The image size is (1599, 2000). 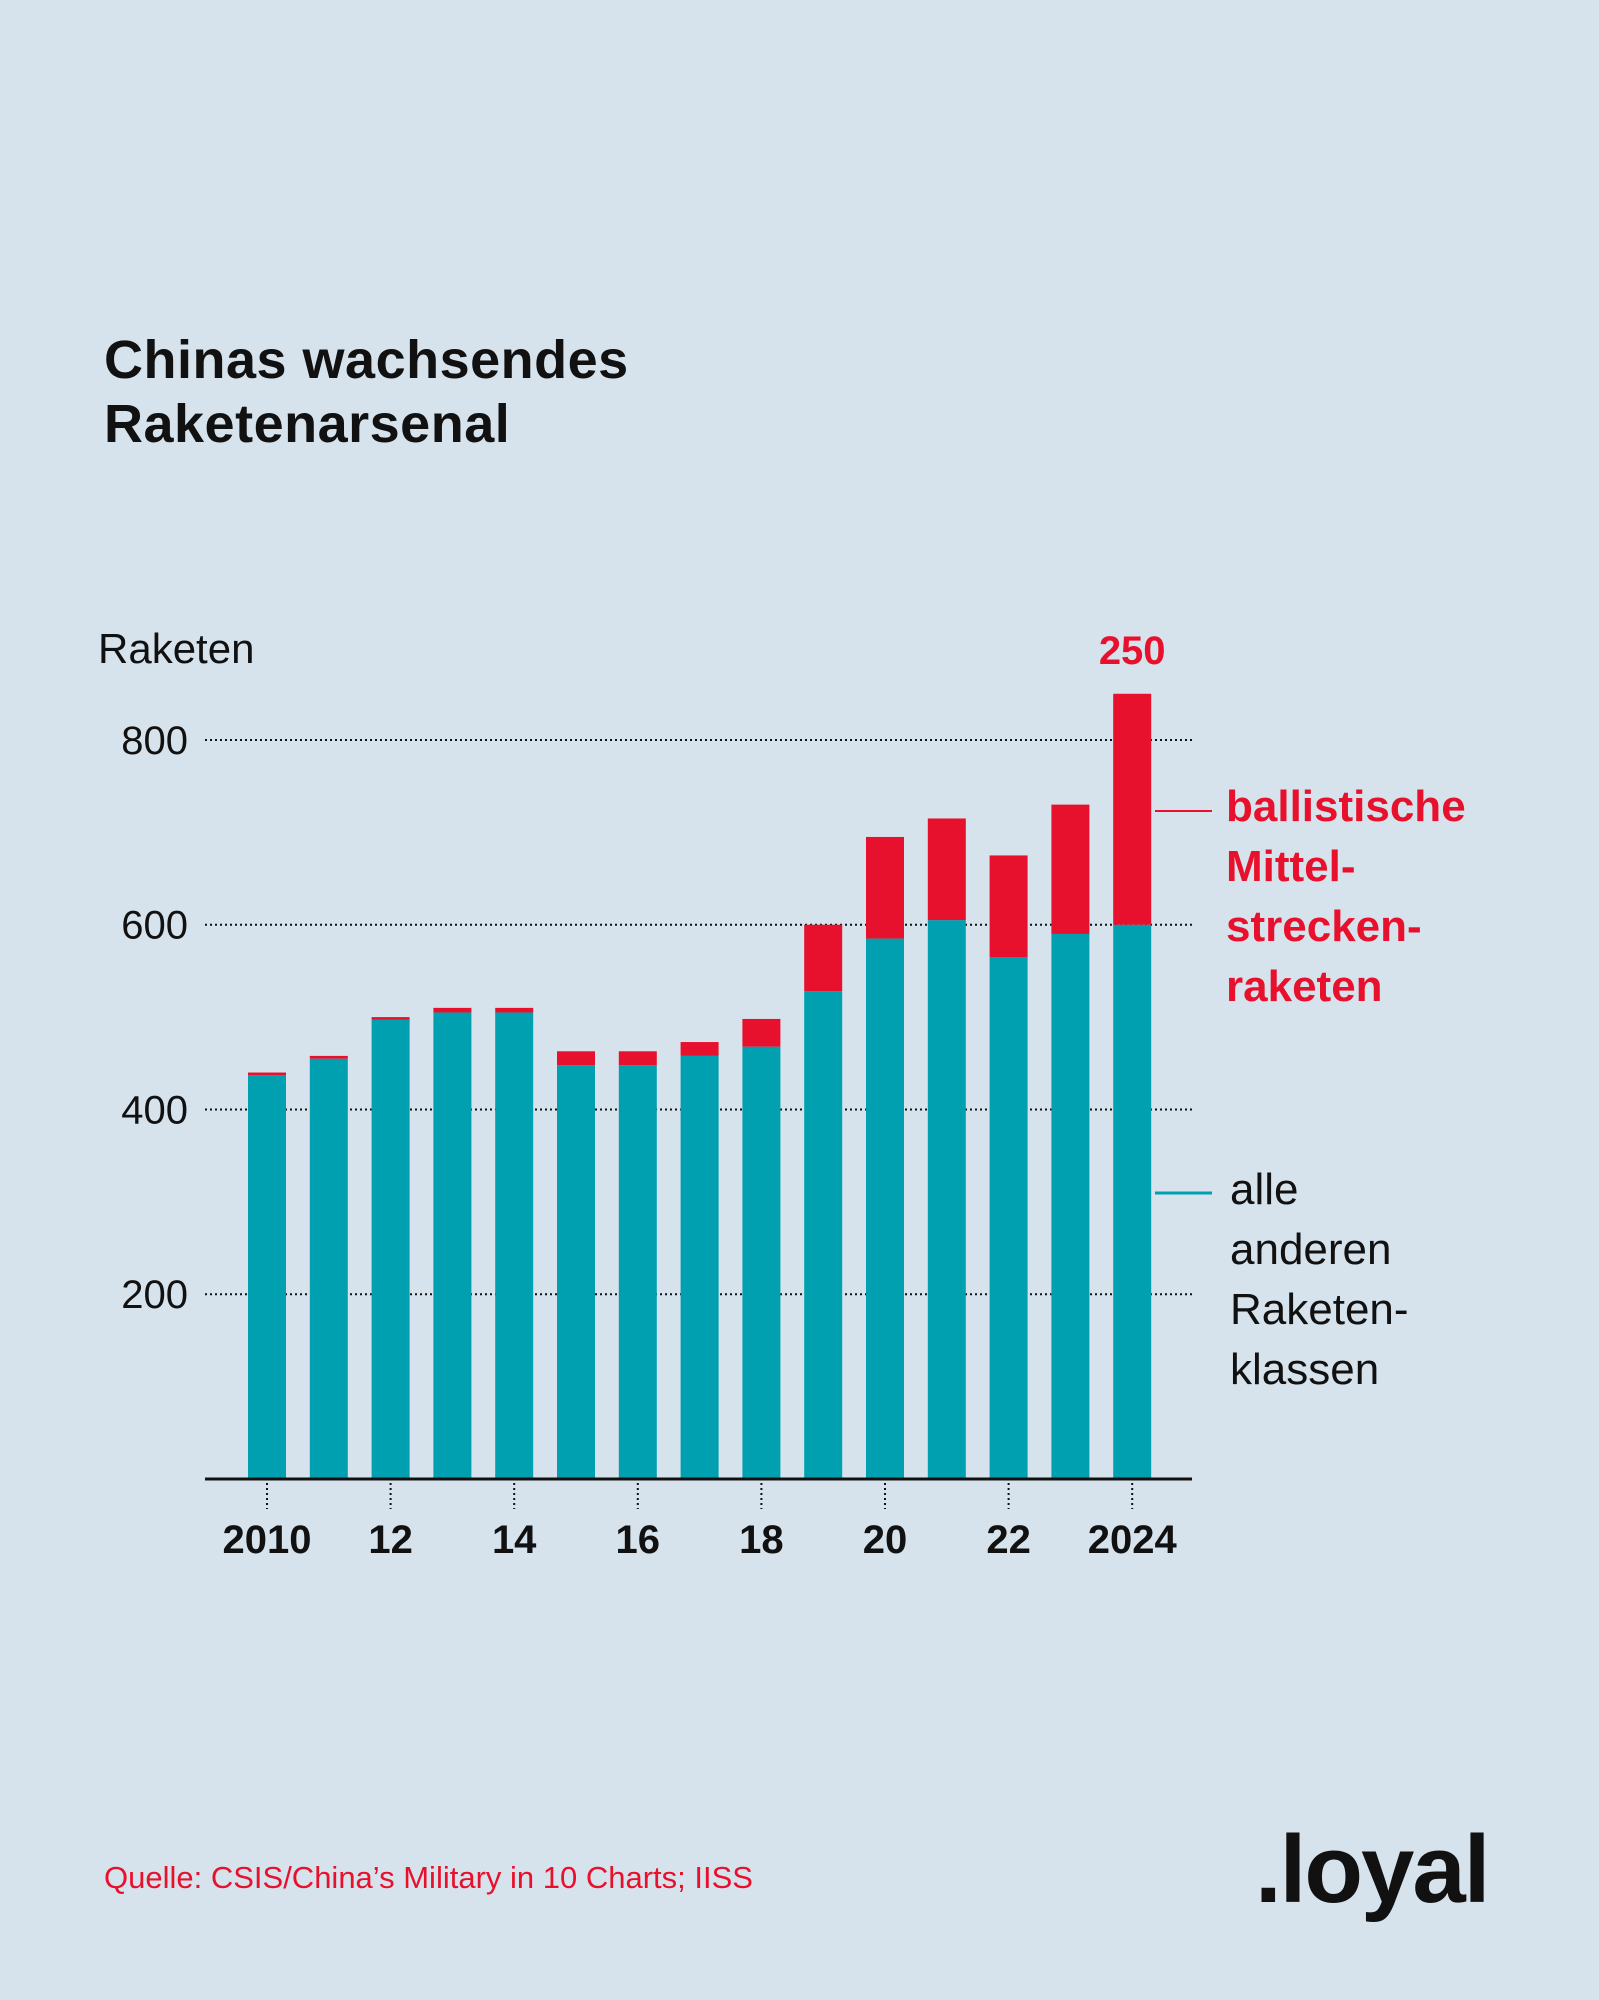 I want to click on bar-other-2011, so click(x=328, y=1268).